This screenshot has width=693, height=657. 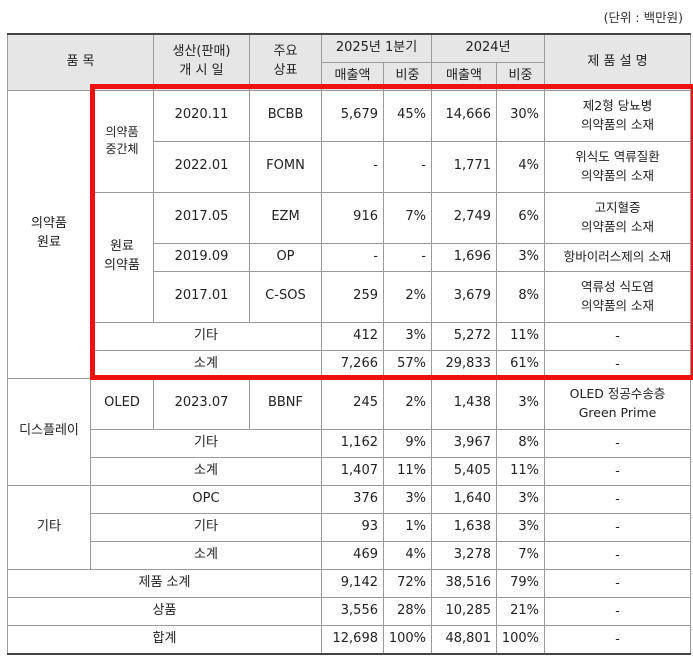 What do you see at coordinates (285, 296) in the screenshot?
I see `brand-cell: C-SOS` at bounding box center [285, 296].